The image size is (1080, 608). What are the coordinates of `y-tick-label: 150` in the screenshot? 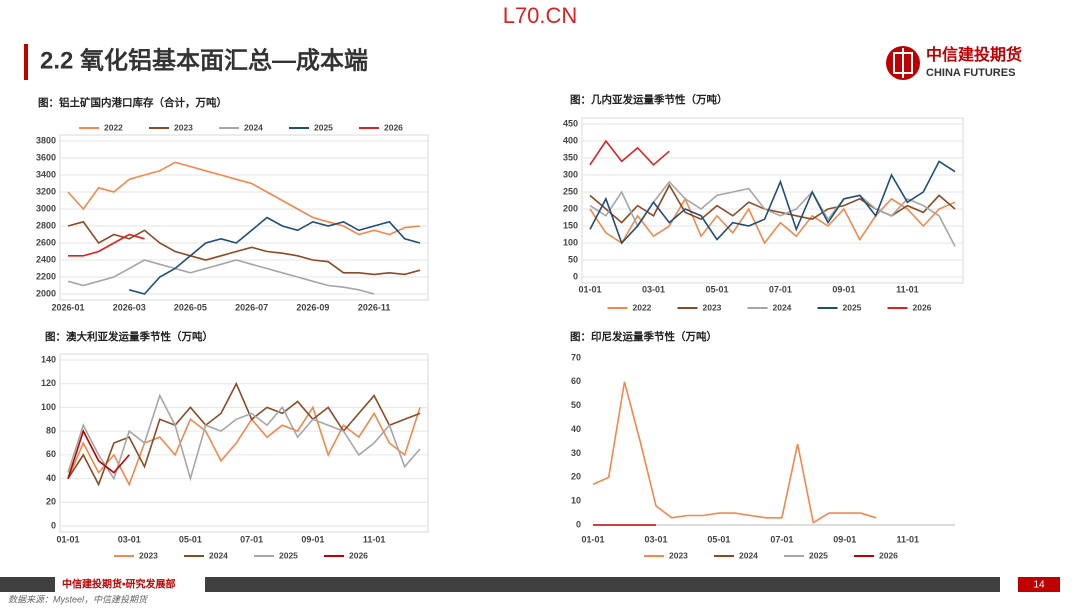 It's located at (570, 225).